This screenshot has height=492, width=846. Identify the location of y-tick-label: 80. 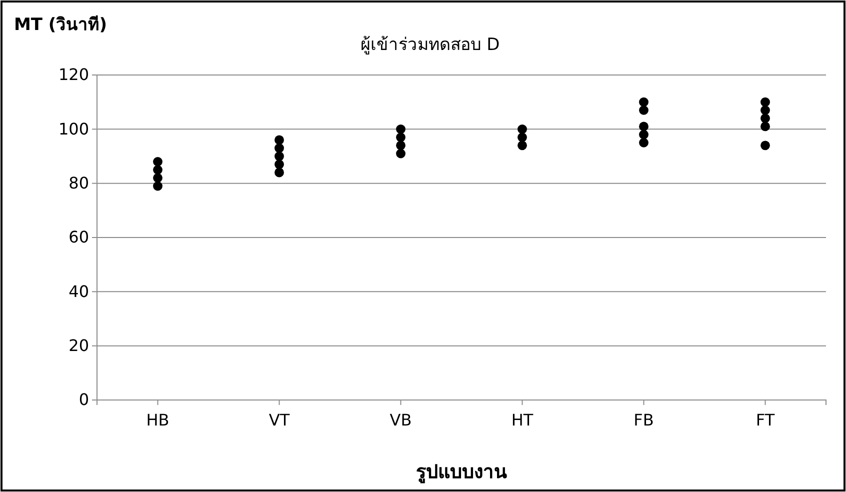
(78, 182).